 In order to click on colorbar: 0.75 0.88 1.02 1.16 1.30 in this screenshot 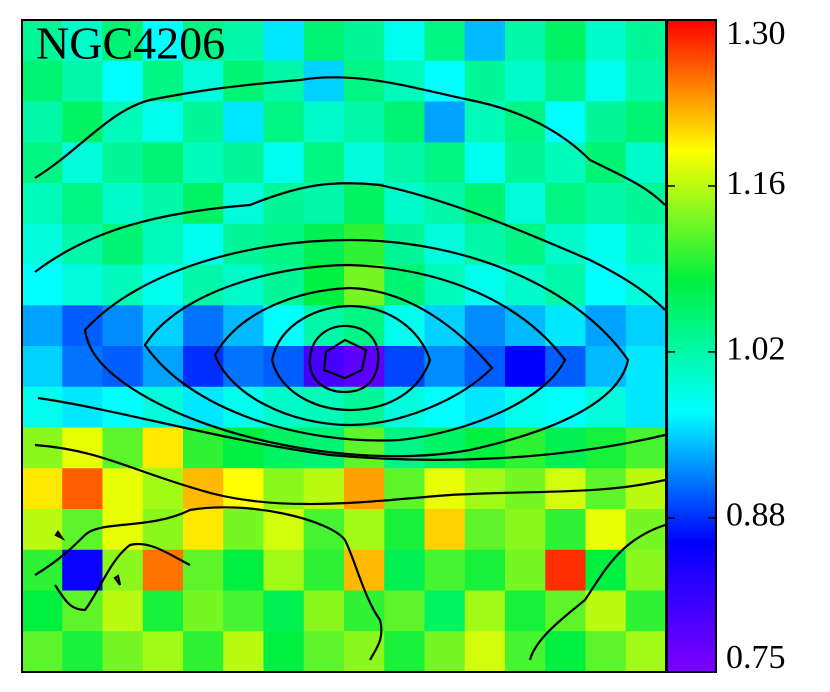, I will do `click(726, 345)`.